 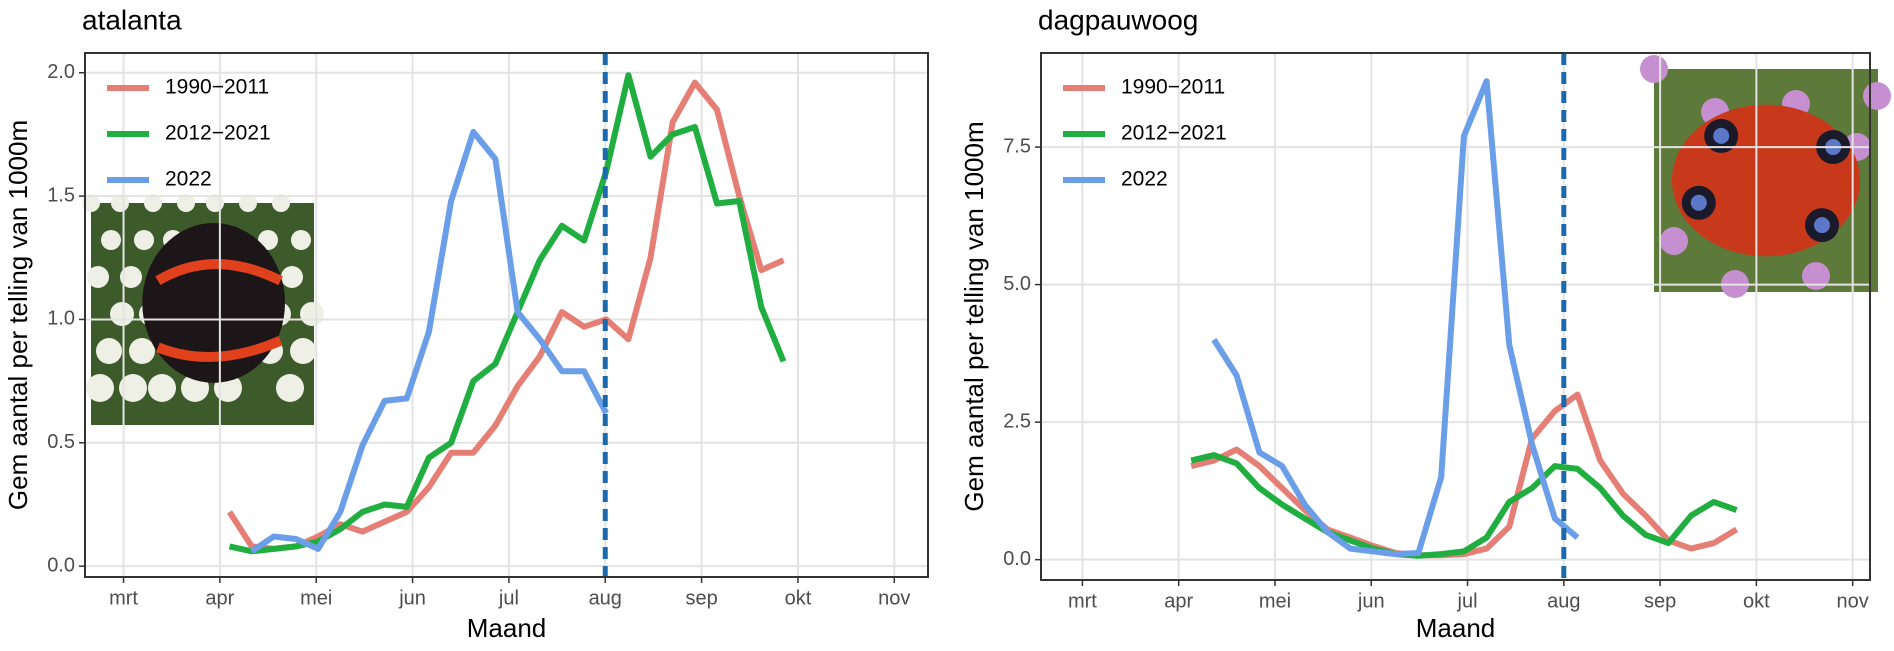 What do you see at coordinates (214, 302) in the screenshot?
I see `photo-wing` at bounding box center [214, 302].